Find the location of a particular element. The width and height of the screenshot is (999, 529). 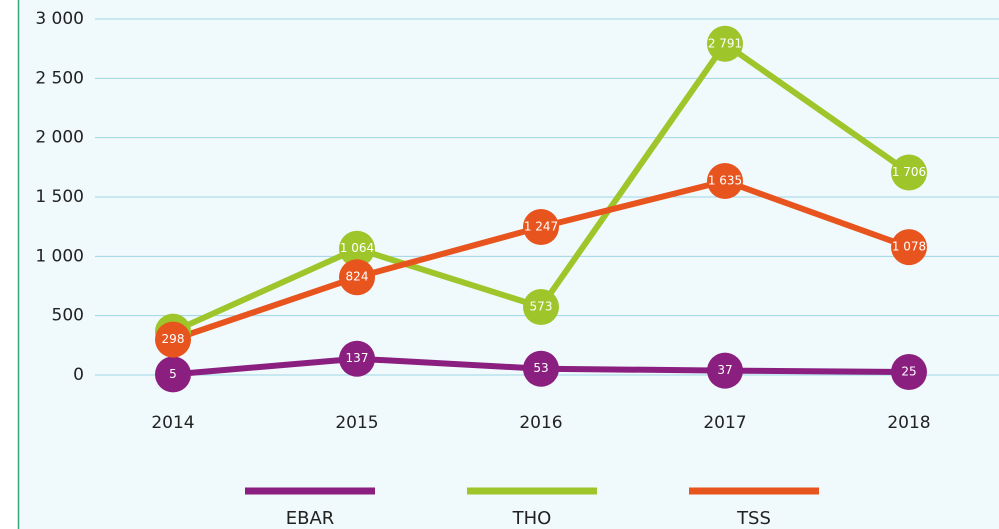

value-label: 1 078 is located at coordinates (909, 247).